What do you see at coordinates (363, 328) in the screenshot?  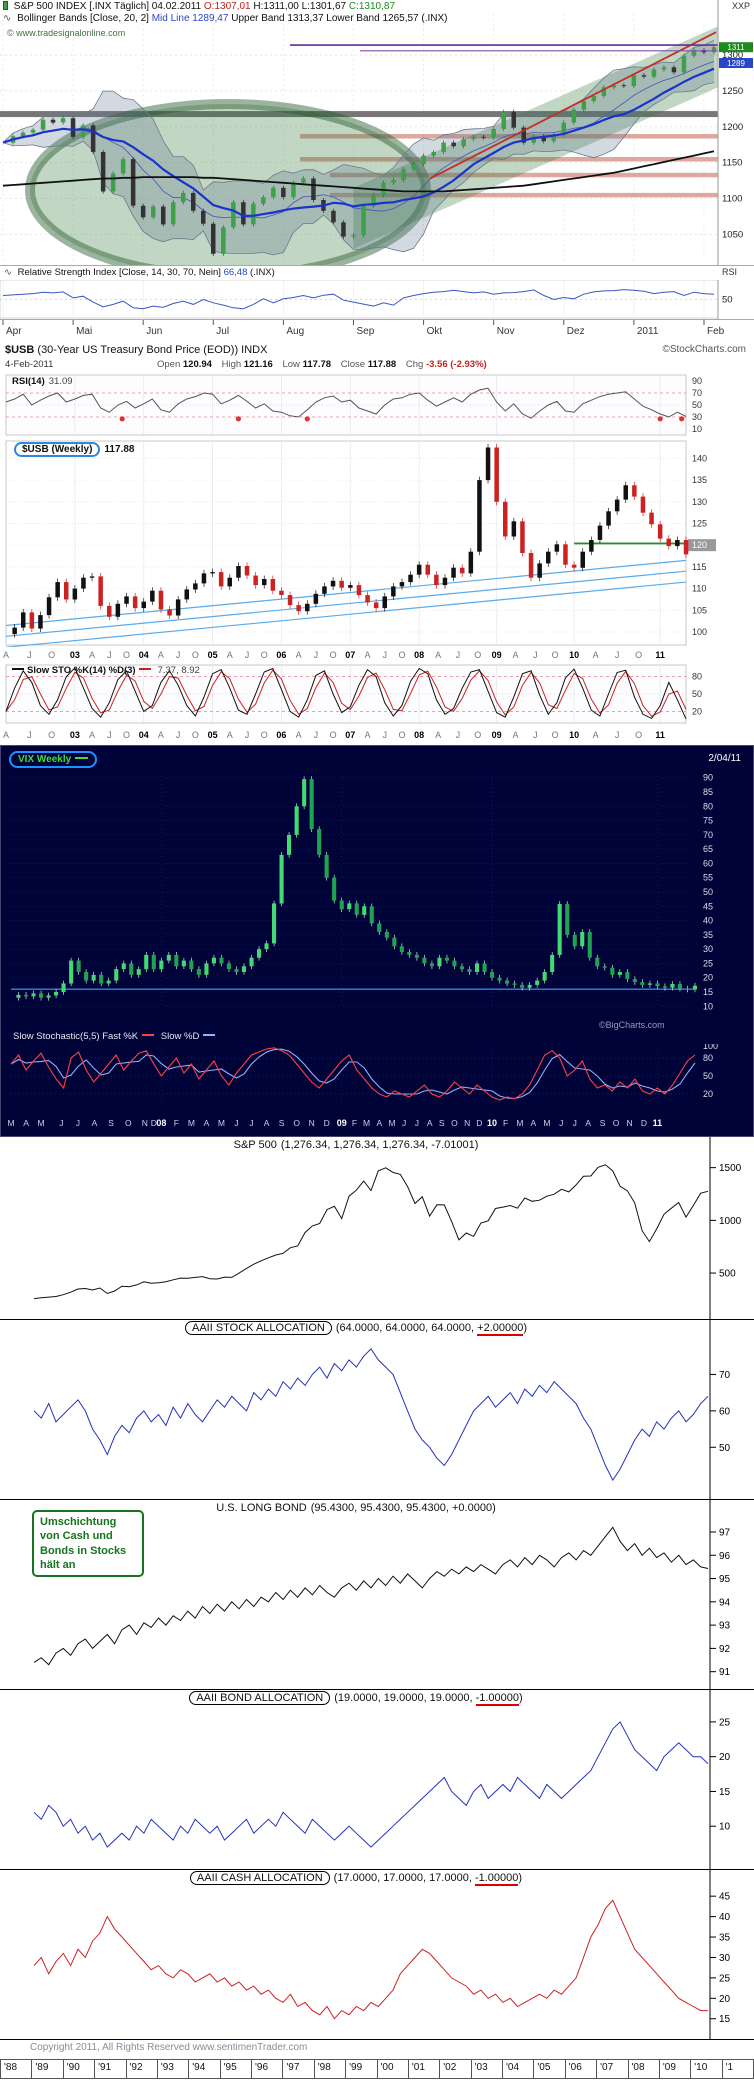 I see `sp500-time-axis: Apr Mai Jun Jul Aug Sep Okt Nov Dez 2011 Feb` at bounding box center [363, 328].